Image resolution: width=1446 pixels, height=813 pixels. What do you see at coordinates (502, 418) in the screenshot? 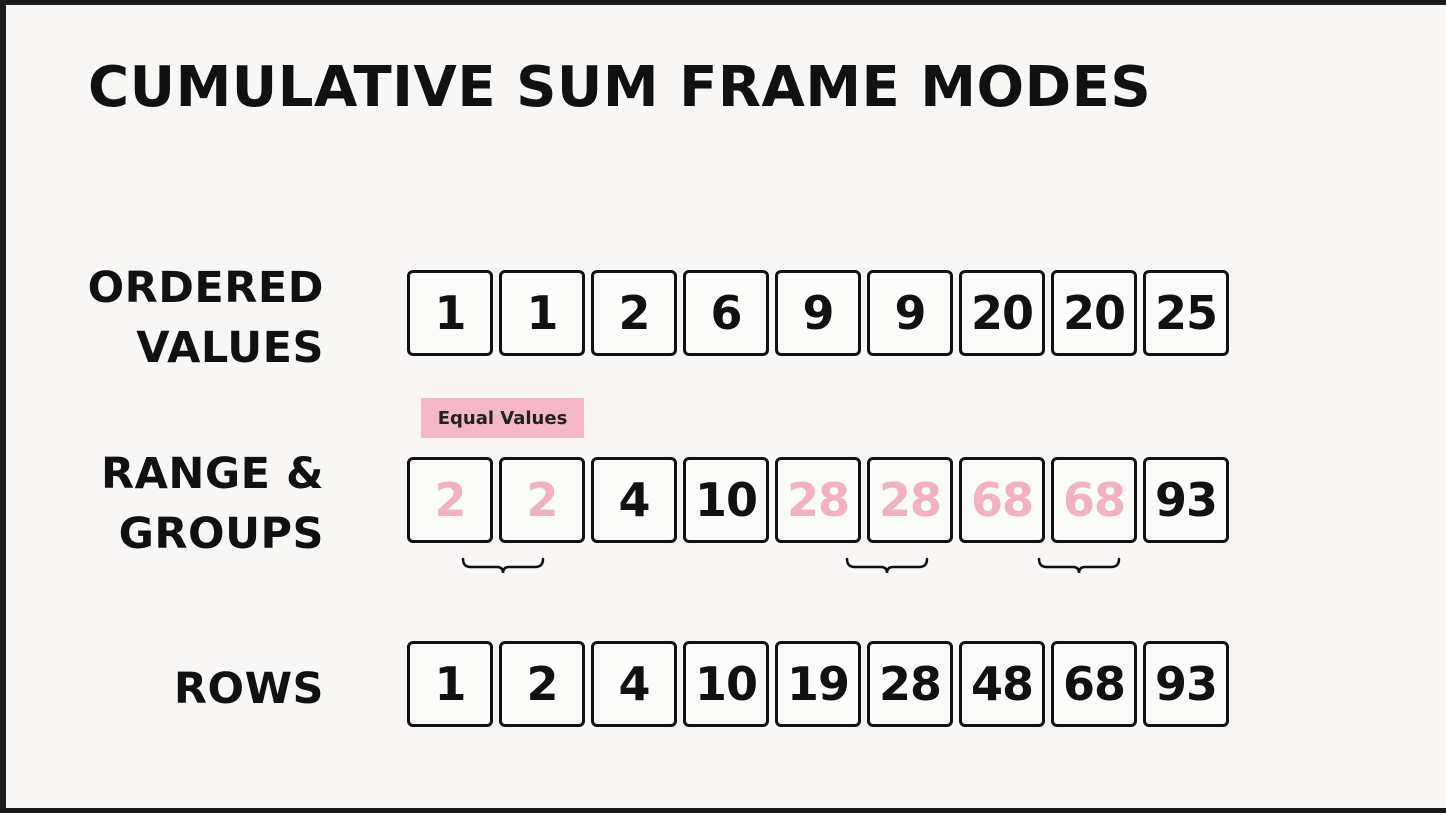
I see `equal-values-tag: Equal Values` at bounding box center [502, 418].